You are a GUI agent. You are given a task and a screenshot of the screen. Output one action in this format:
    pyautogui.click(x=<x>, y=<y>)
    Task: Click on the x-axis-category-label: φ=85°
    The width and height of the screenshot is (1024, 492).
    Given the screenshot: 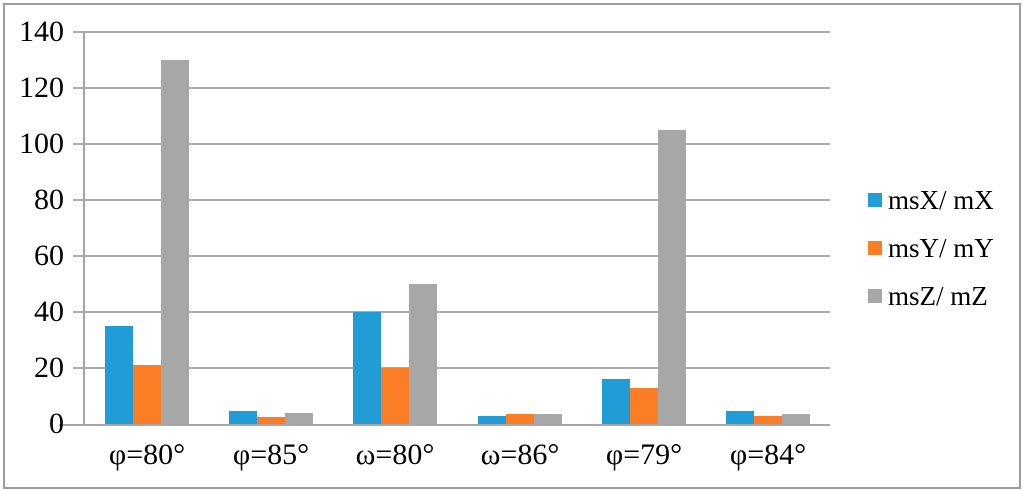 What is the action you would take?
    pyautogui.click(x=271, y=454)
    